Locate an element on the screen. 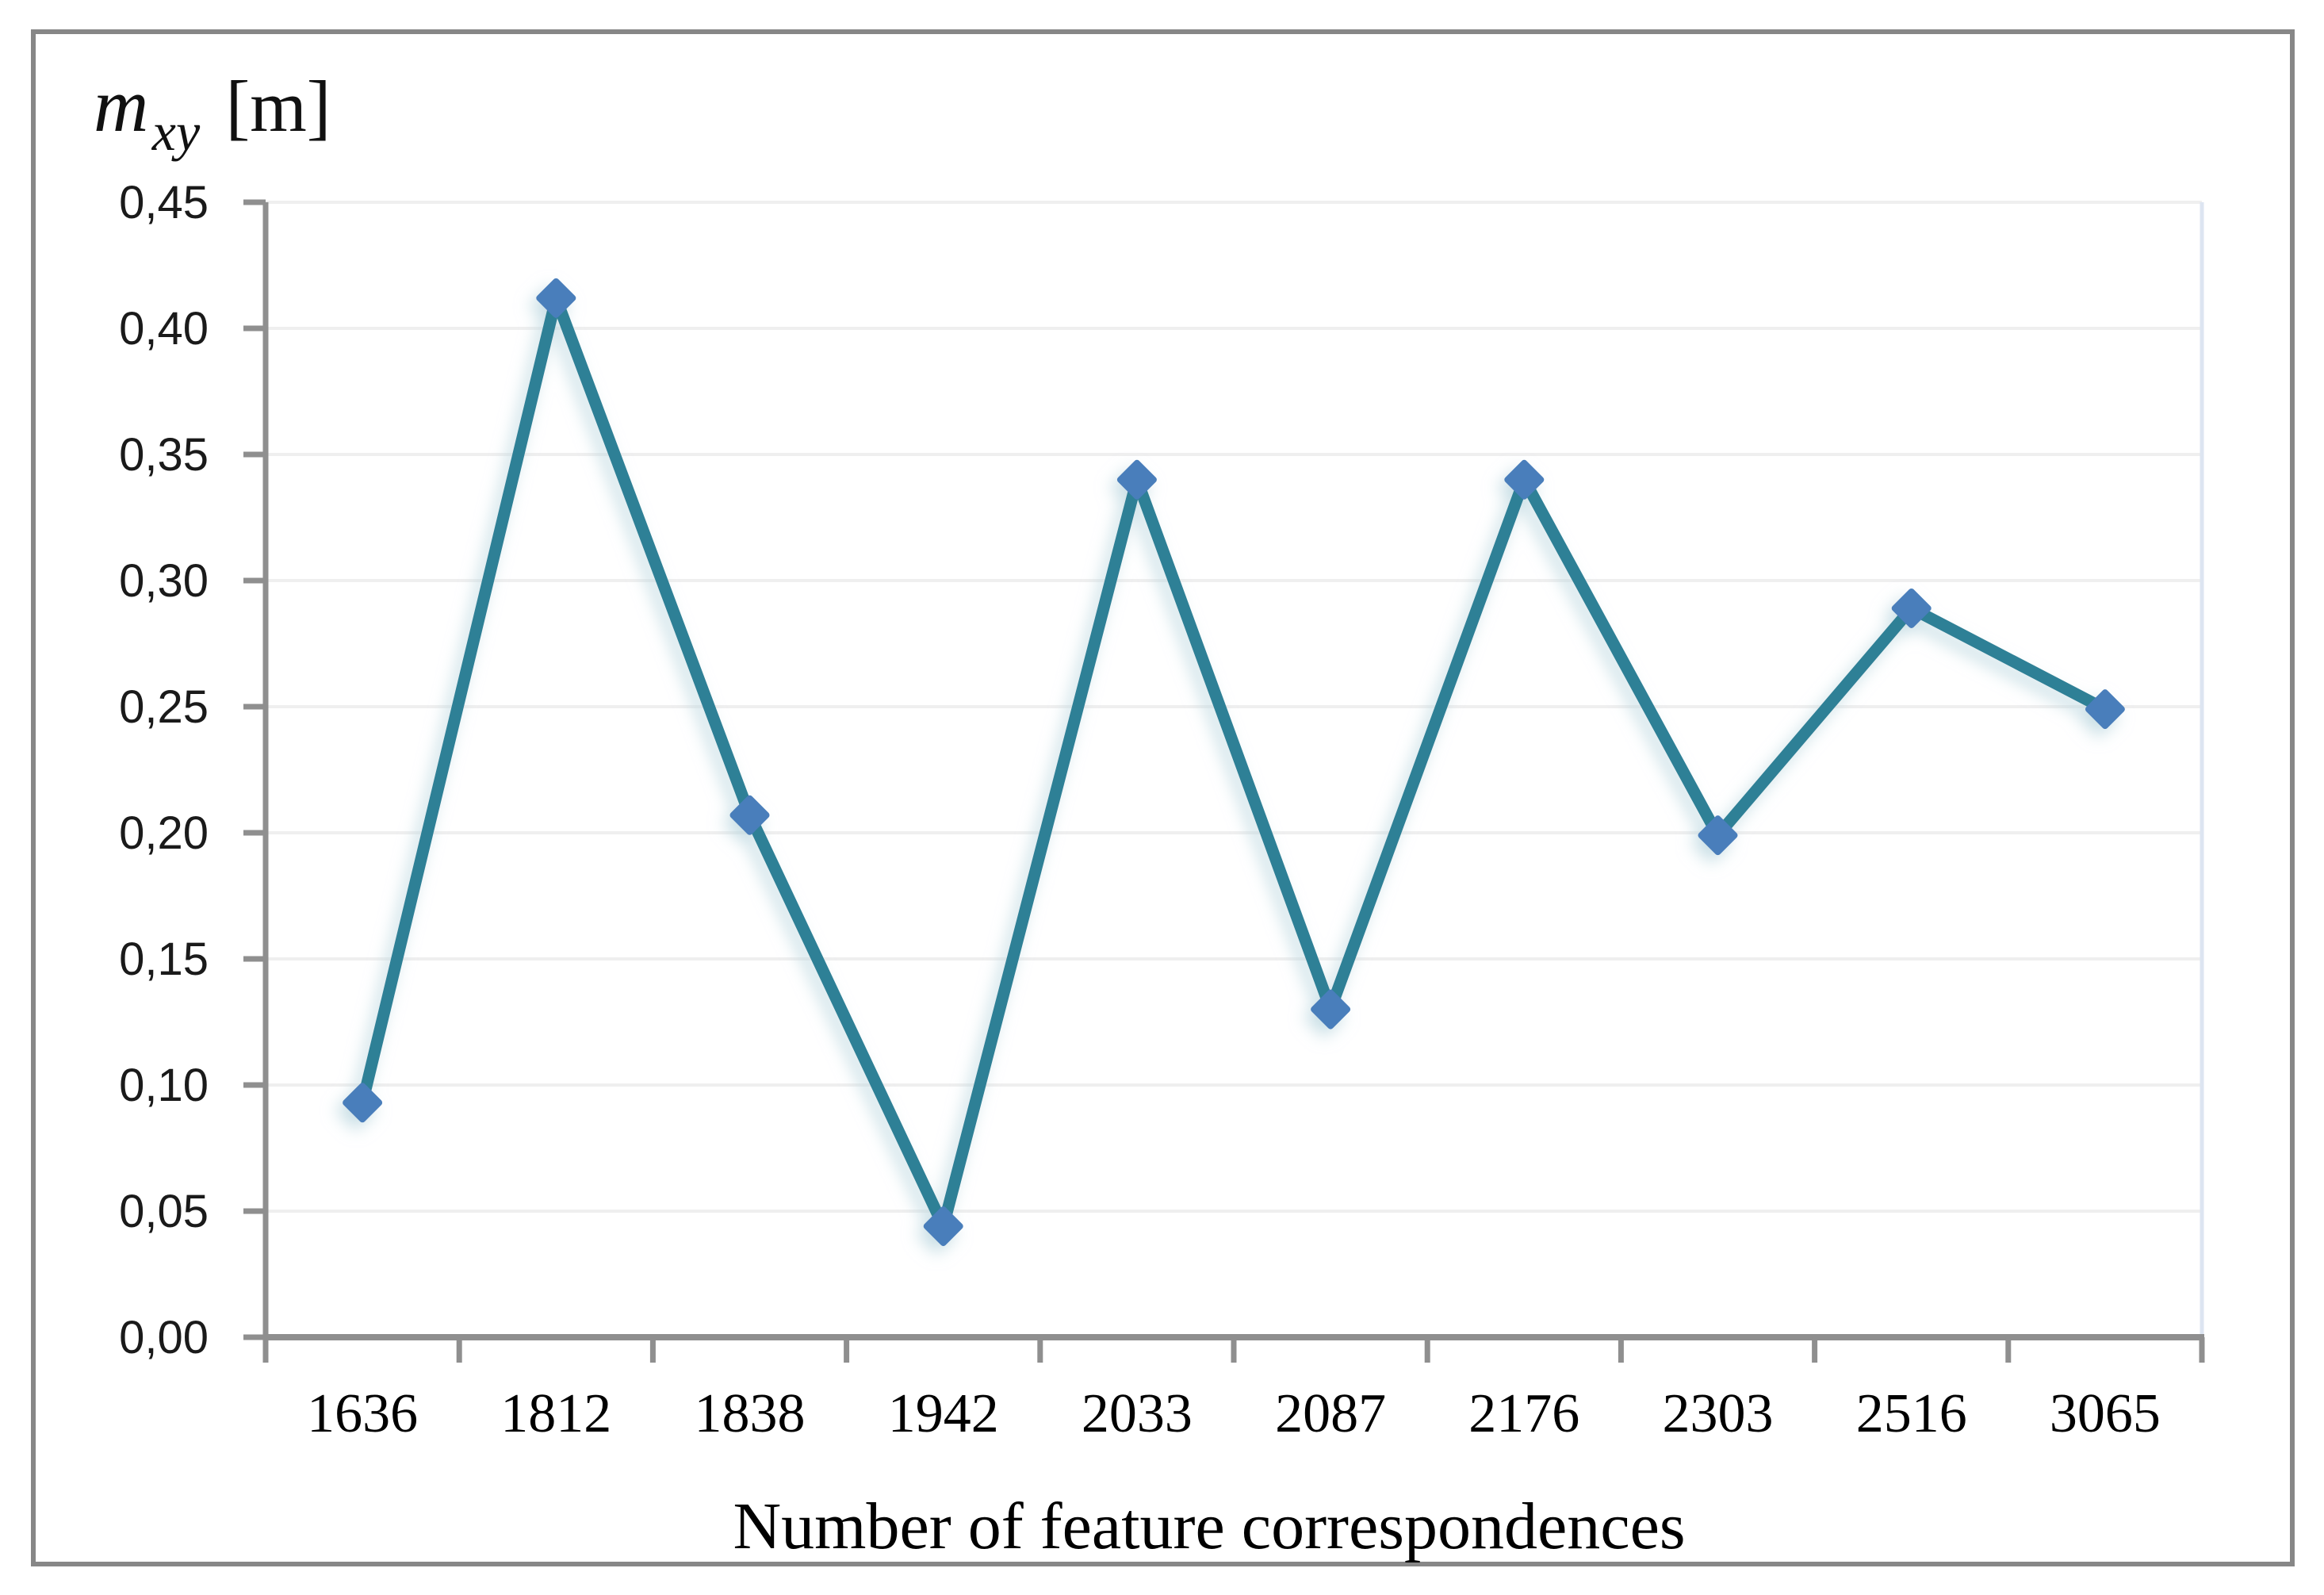 The image size is (2324, 1595). x-tick-label: 2033 is located at coordinates (1138, 1413).